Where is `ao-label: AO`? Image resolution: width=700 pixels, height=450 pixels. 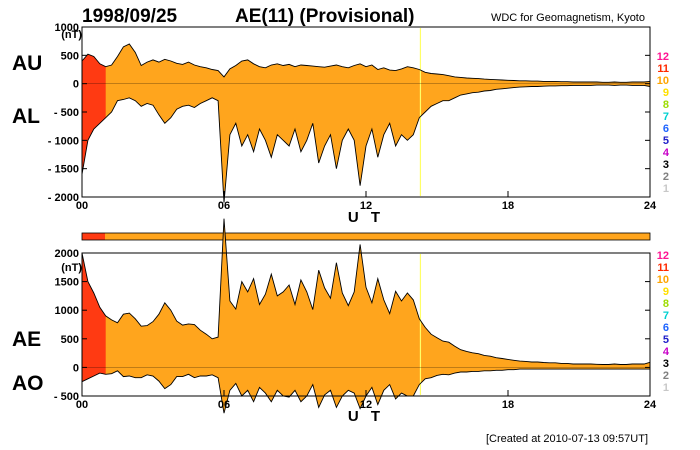
ao-label: AO is located at coordinates (28, 383).